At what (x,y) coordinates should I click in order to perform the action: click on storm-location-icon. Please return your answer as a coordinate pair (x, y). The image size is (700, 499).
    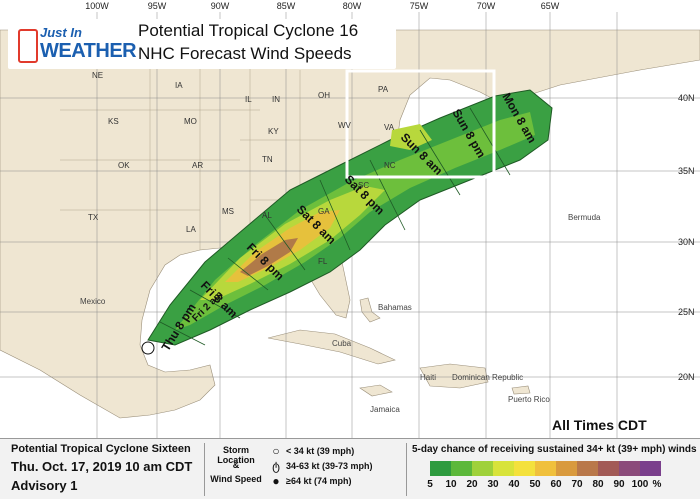
    Looking at the image, I should click on (148, 348).